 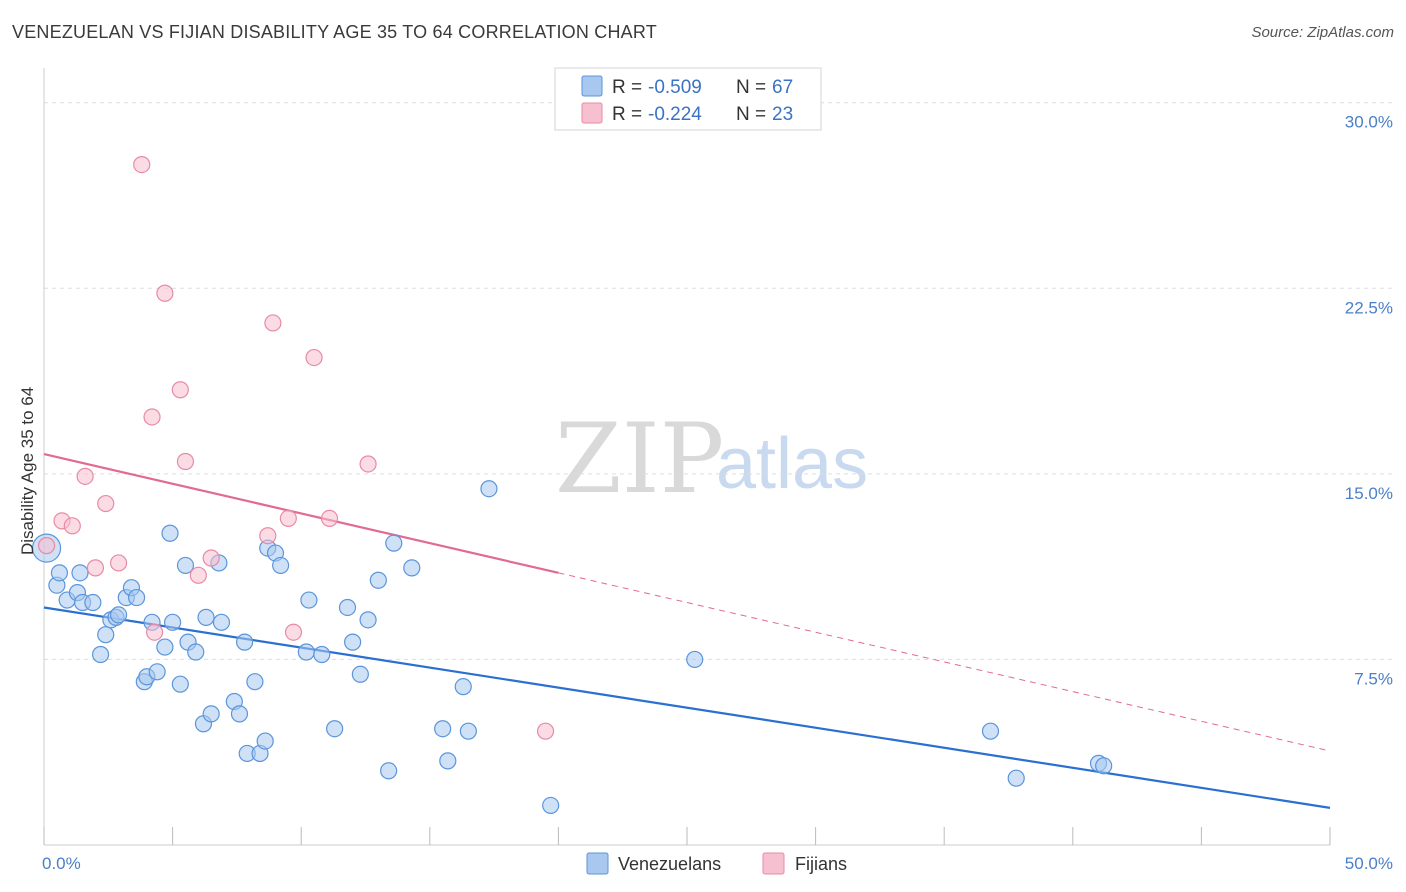 I want to click on x-tick-label-max: 50.0%, so click(x=1369, y=863).